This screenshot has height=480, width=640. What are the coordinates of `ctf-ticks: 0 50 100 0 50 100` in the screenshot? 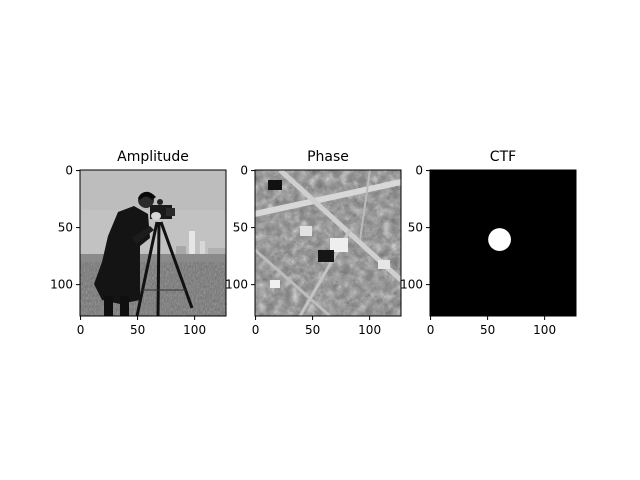 It's located at (478, 250).